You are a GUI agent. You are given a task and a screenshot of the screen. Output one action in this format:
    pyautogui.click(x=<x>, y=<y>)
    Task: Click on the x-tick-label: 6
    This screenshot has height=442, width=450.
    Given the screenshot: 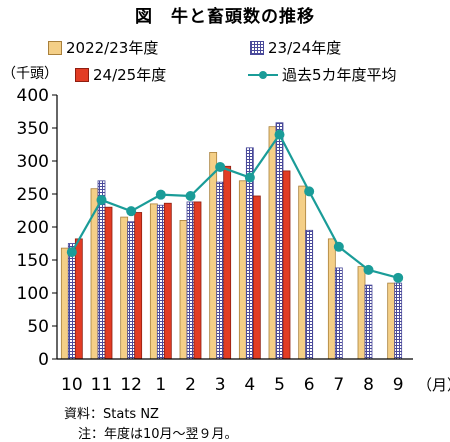 What is the action you would take?
    pyautogui.click(x=309, y=385)
    